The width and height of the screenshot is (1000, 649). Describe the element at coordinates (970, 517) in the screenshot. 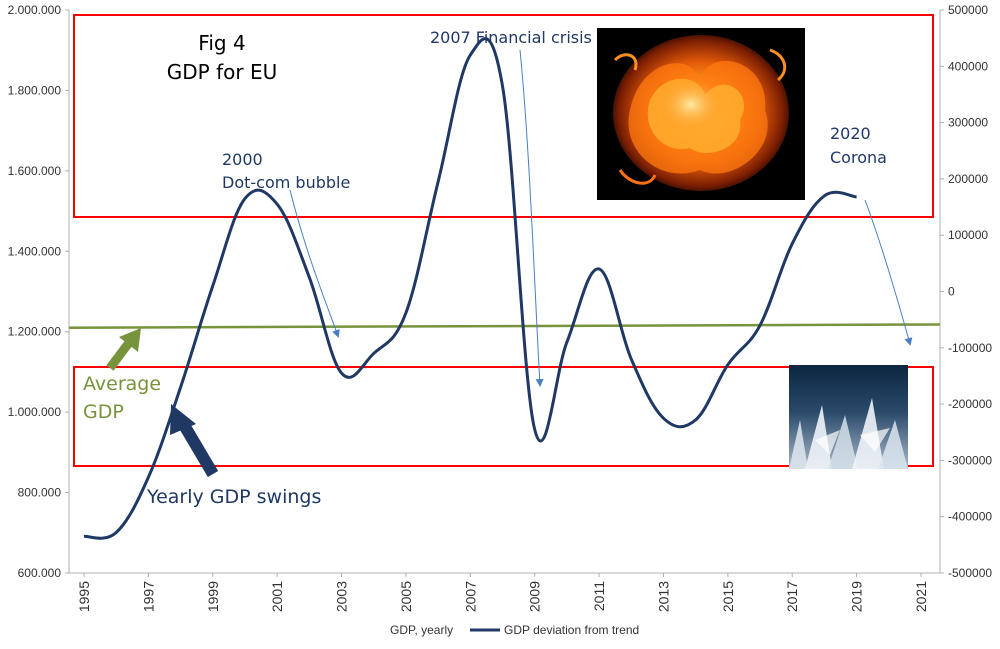

I see `right-y-tick-label: -400000` at that location.